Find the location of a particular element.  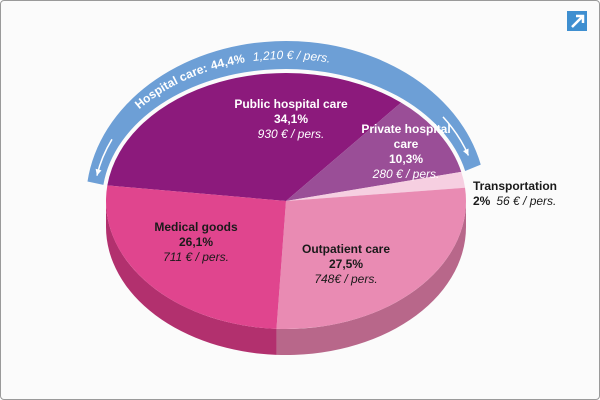

category-label: Private hospital care is located at coordinates (406, 136).